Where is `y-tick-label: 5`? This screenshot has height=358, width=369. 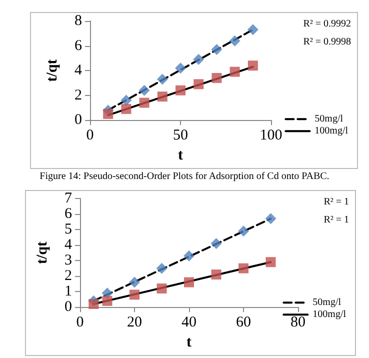 y-tick-label: 5 is located at coordinates (68, 230).